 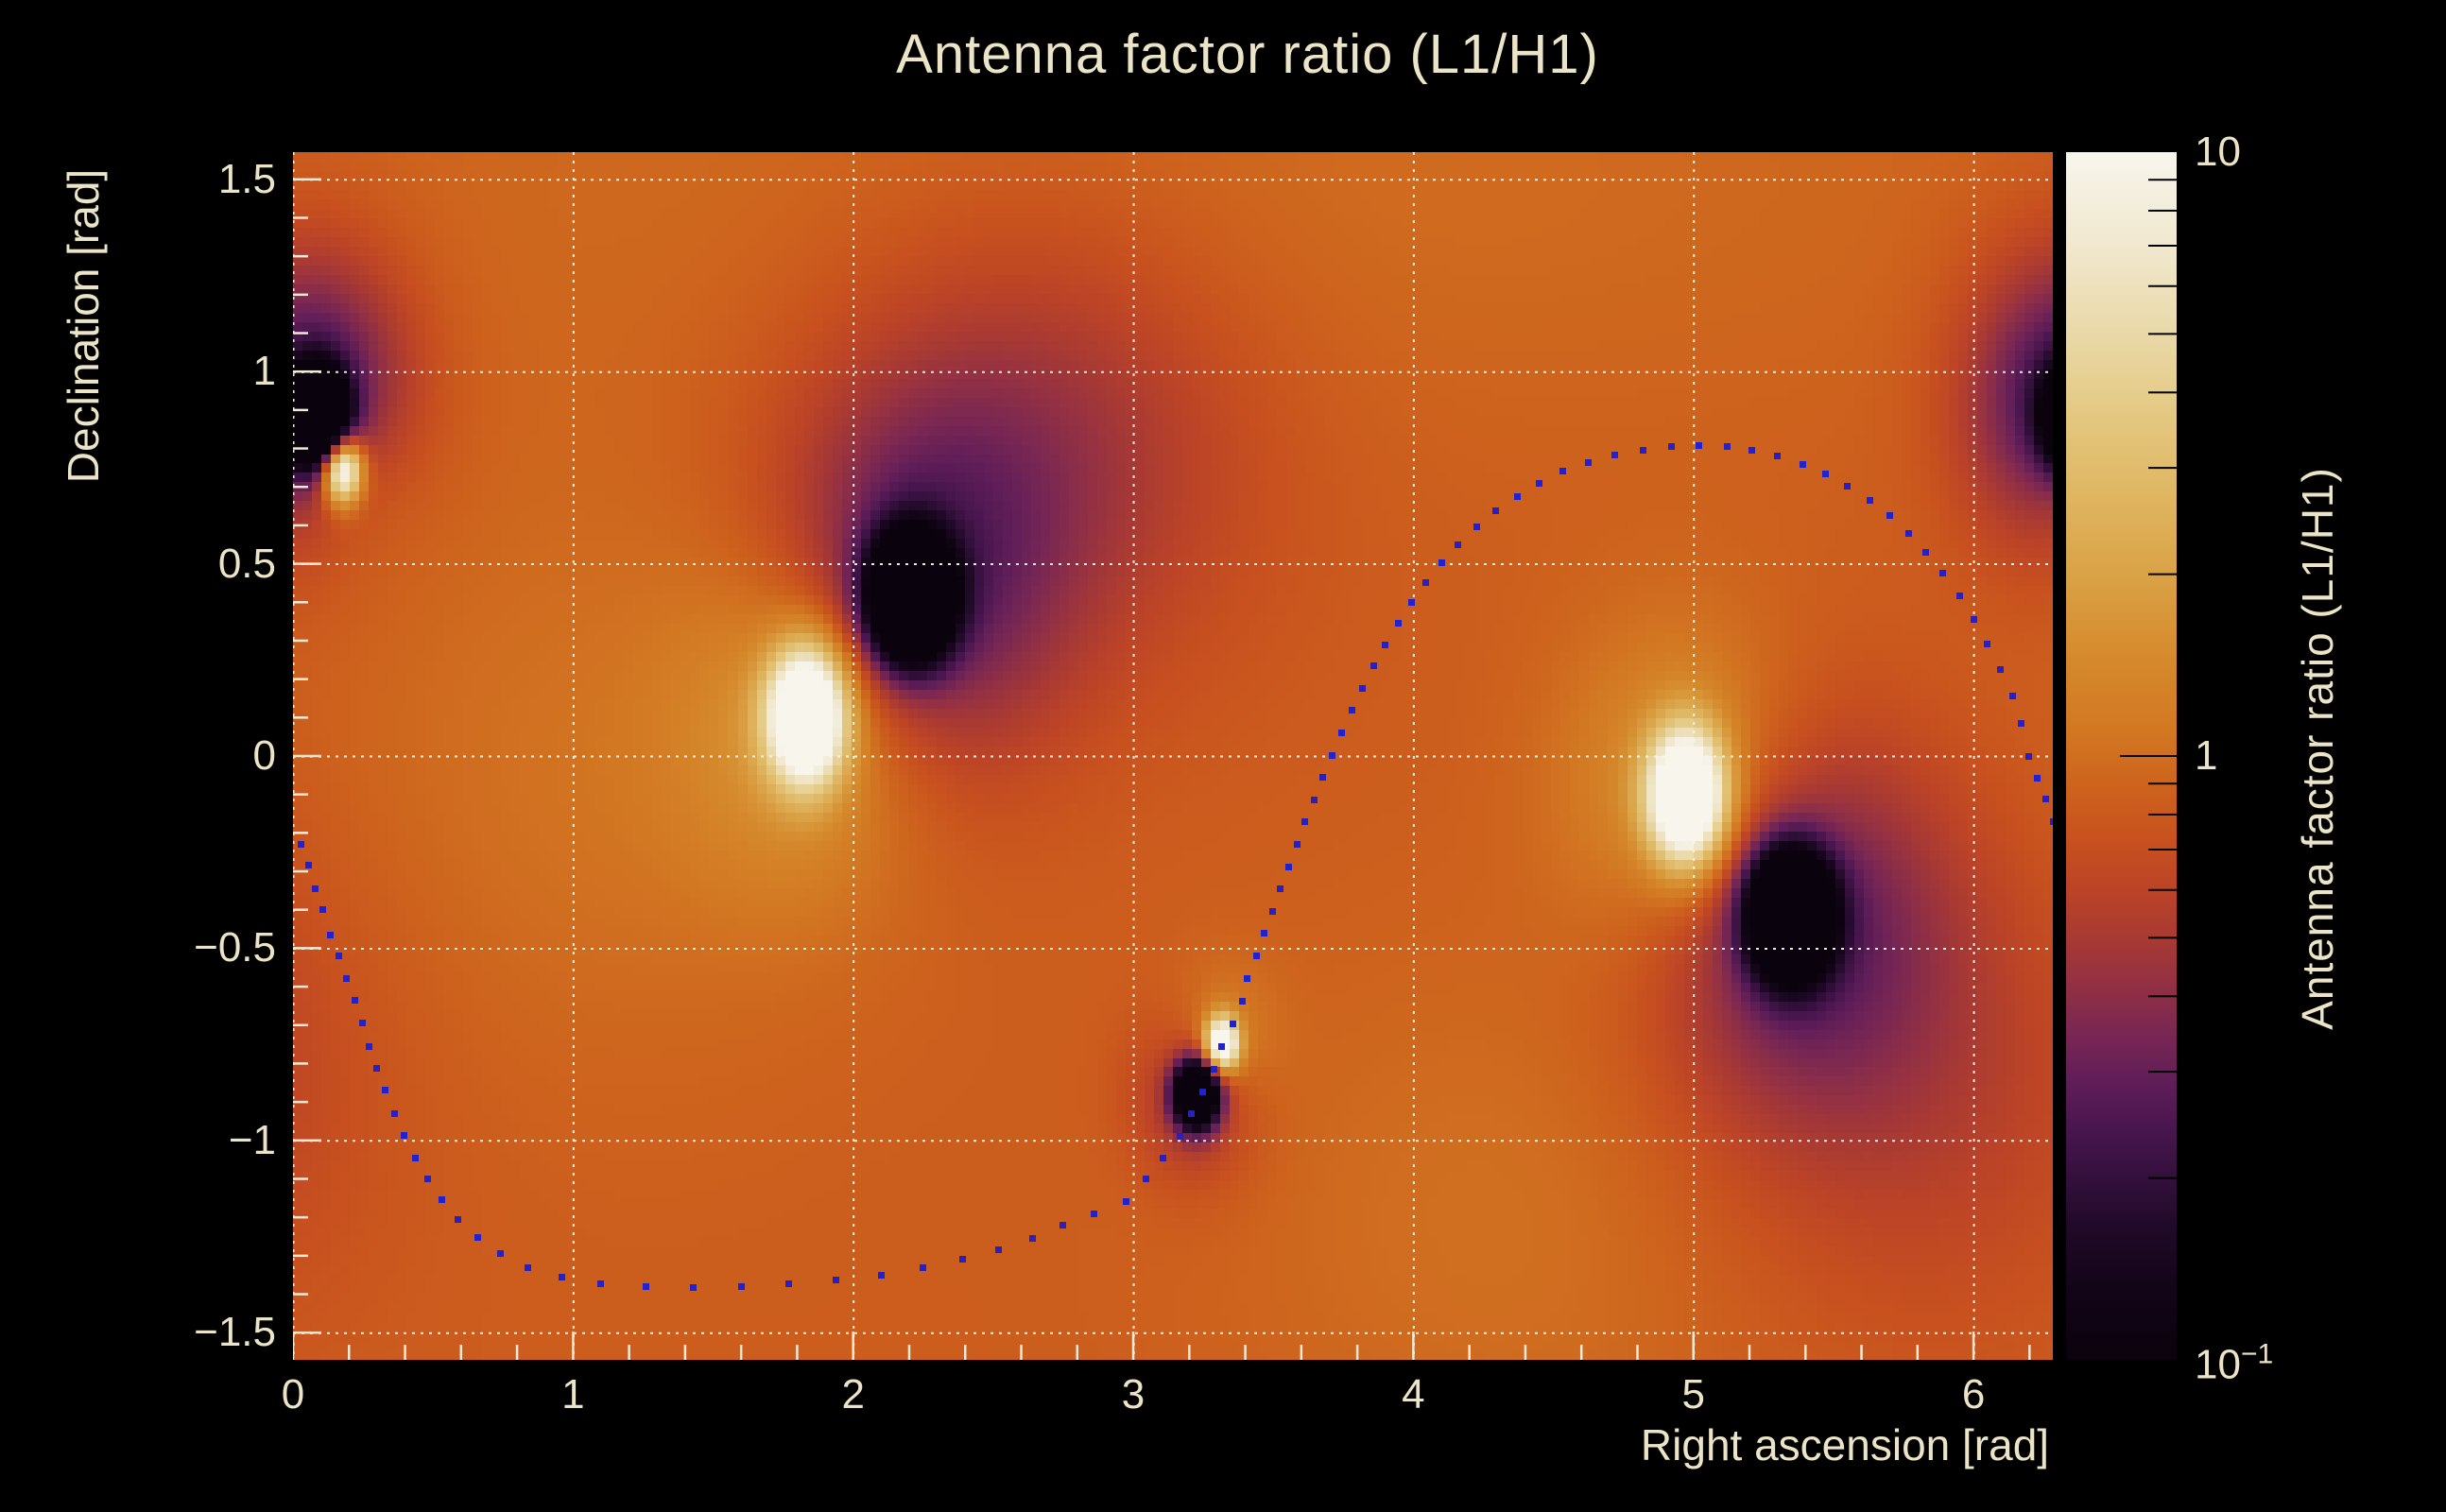 I want to click on colorbar-gradient, so click(x=2121, y=756).